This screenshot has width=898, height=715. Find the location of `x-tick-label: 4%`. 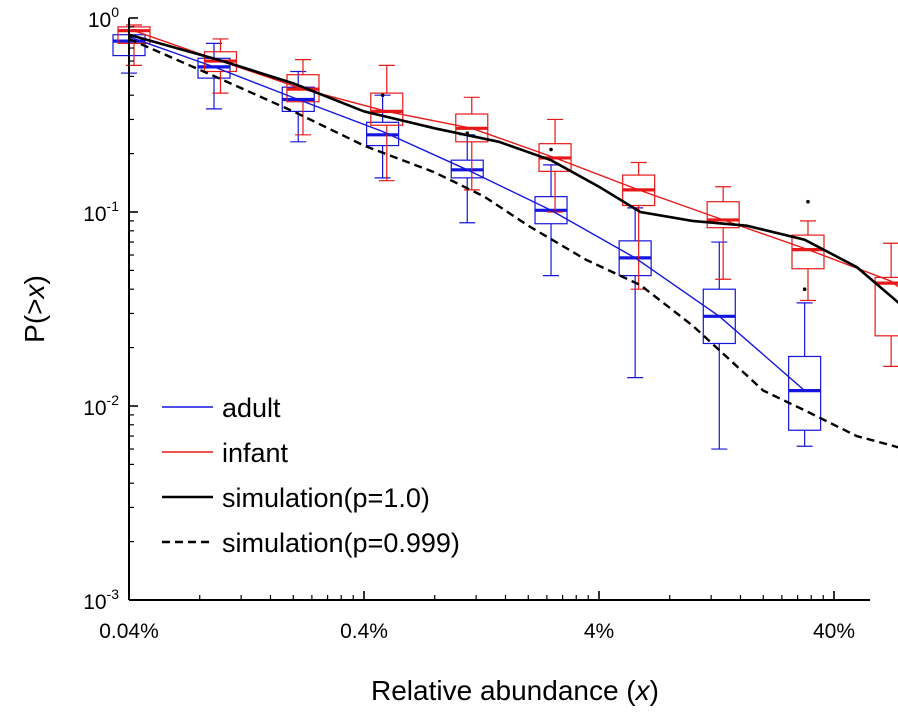

x-tick-label: 4% is located at coordinates (599, 631).